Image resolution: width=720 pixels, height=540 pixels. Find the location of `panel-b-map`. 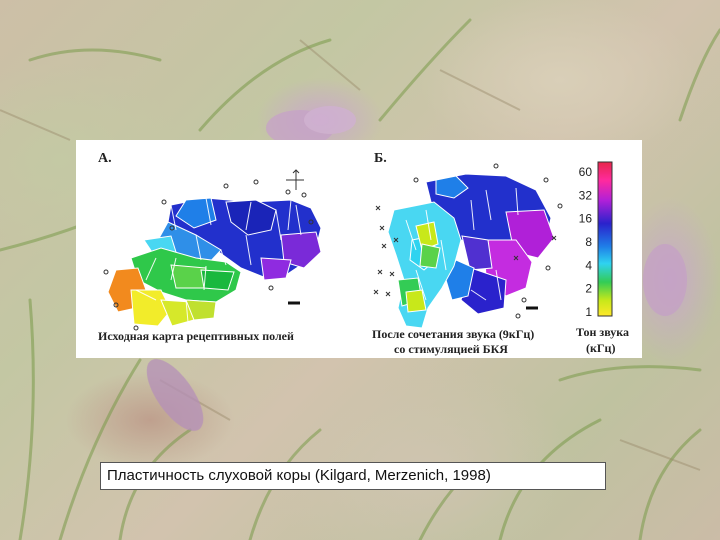

panel-b-map is located at coordinates (471, 251).